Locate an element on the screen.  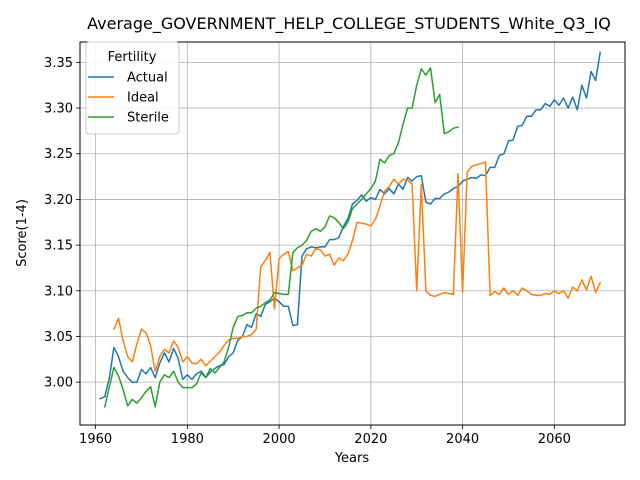
legend-label-actual: Actual is located at coordinates (147, 78).